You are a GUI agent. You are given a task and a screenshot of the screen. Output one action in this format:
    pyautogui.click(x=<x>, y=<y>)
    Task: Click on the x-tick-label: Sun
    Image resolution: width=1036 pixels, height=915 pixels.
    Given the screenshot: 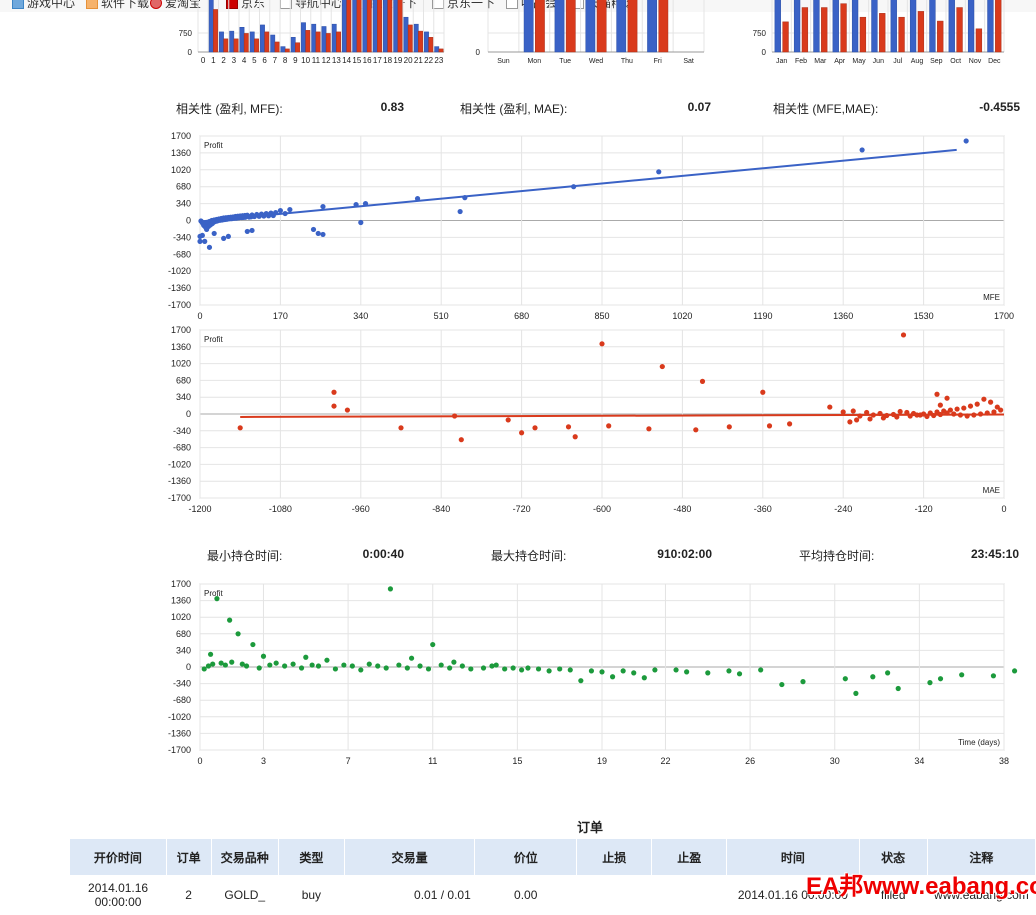 What is the action you would take?
    pyautogui.click(x=503, y=61)
    